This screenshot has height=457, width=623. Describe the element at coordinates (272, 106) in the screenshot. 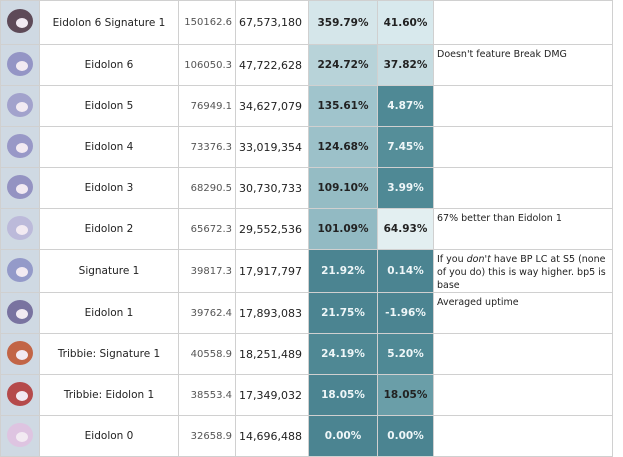

I see `total-cell: 34,627,079` at that location.